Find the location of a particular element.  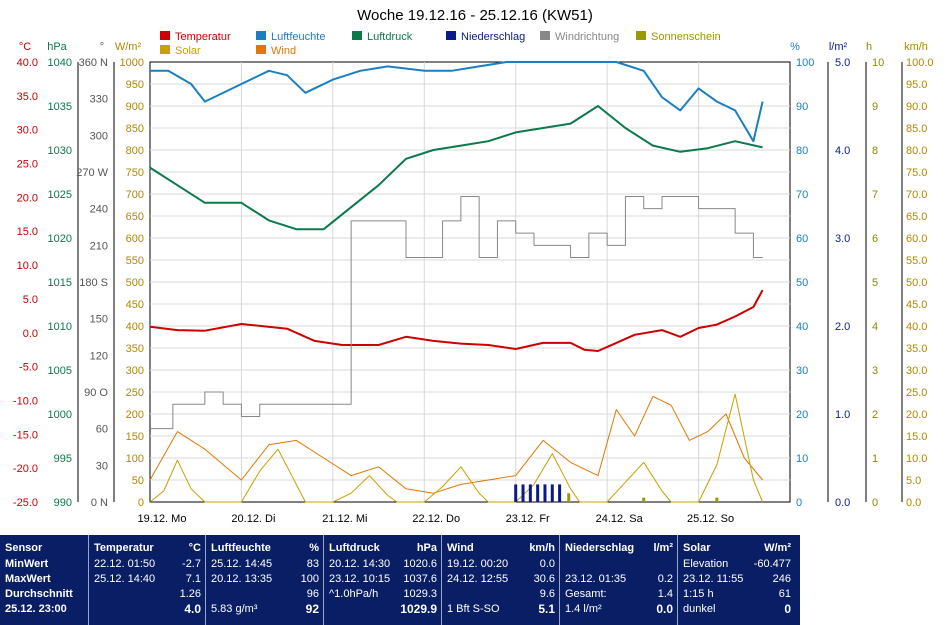

stats-row: 1.4 l/m² 0.0 is located at coordinates (619, 609).